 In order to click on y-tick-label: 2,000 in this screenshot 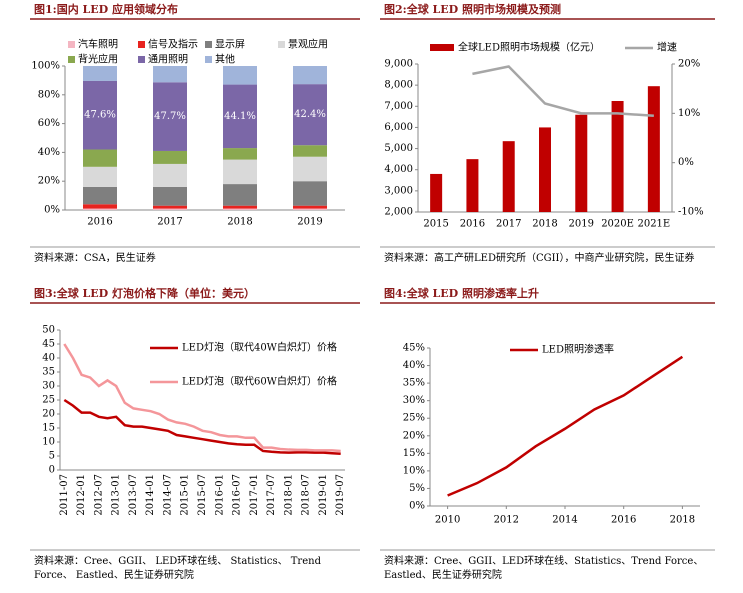, I will do `click(398, 212)`.